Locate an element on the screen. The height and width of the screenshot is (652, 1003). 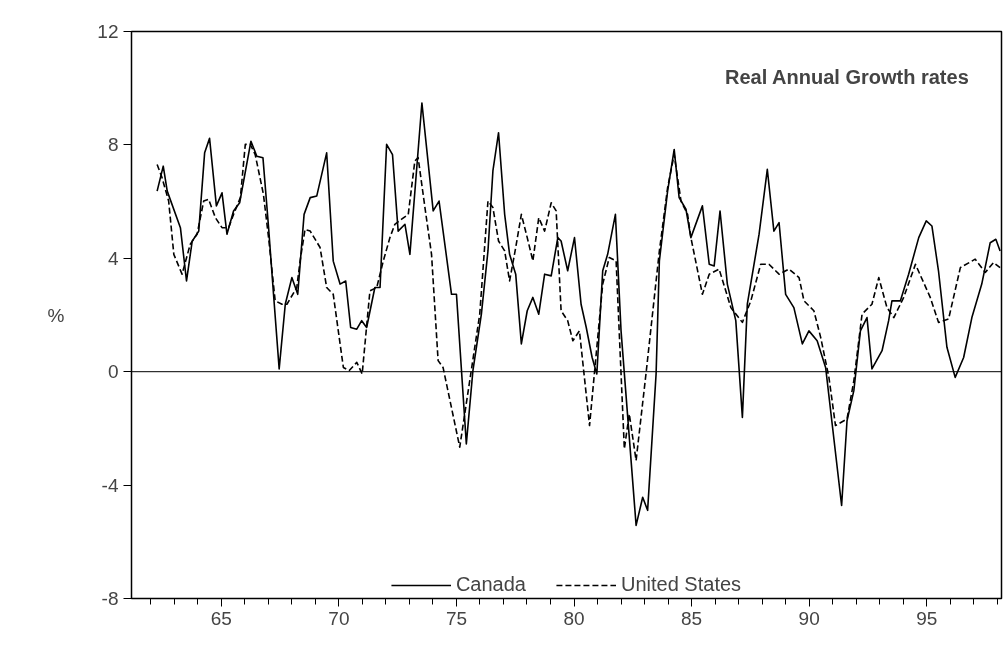
y-tick-label: 0 is located at coordinates (113, 372).